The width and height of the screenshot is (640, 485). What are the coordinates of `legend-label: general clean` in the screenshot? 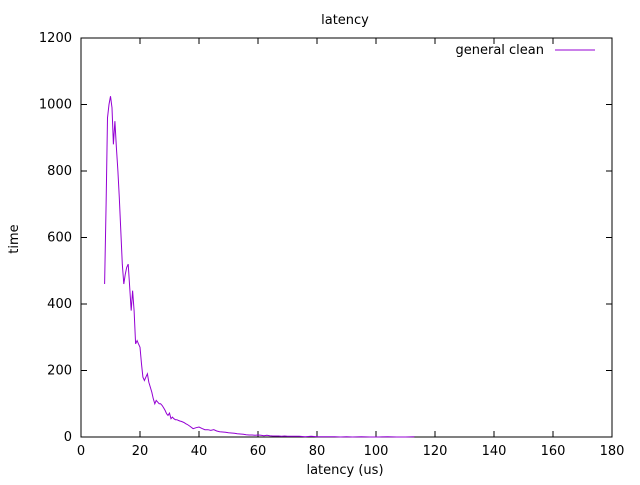 It's located at (499, 50).